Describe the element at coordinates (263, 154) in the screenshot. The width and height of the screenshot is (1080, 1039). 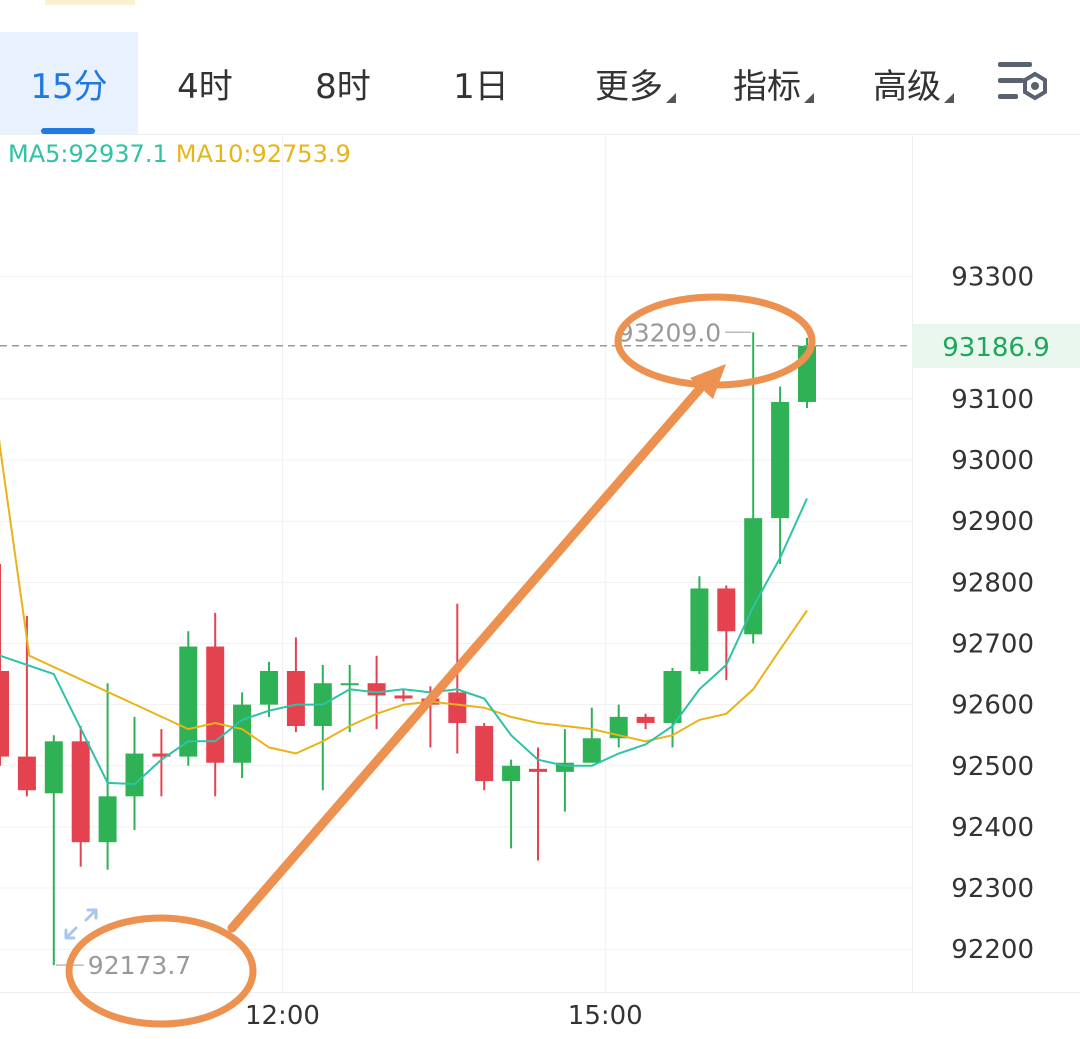
I see `ma10-legend: MA10:92753.9` at that location.